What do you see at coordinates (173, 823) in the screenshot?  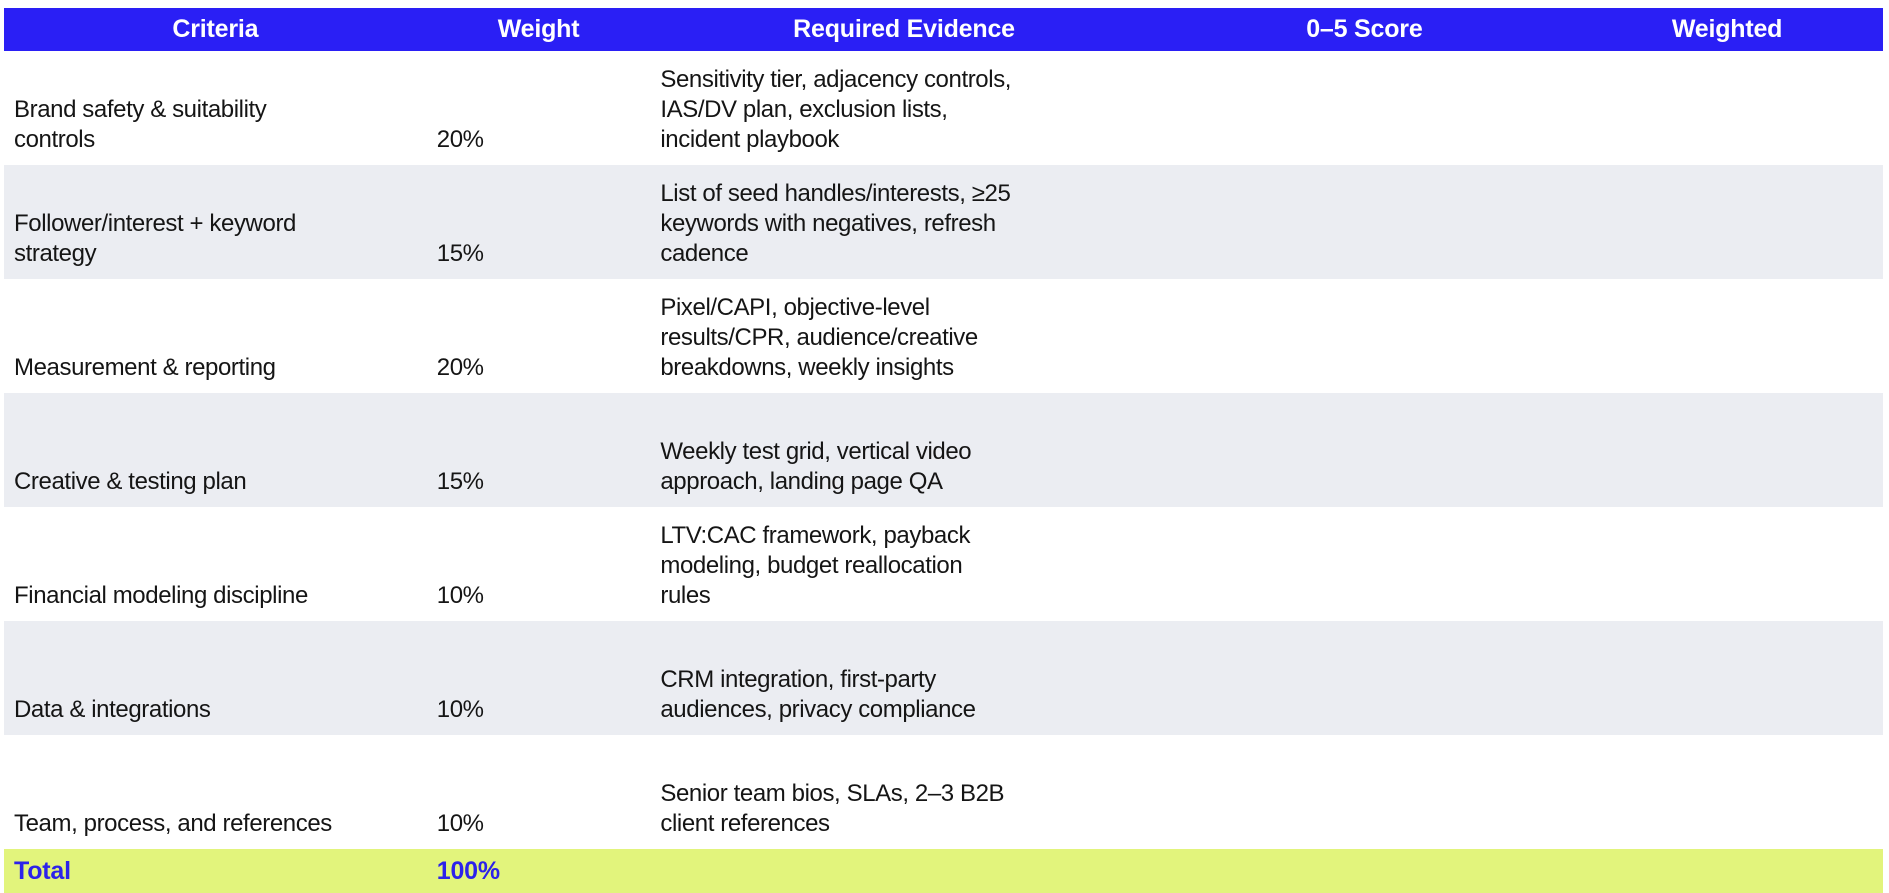 I see `criteria-cell: Team, process, and references` at bounding box center [173, 823].